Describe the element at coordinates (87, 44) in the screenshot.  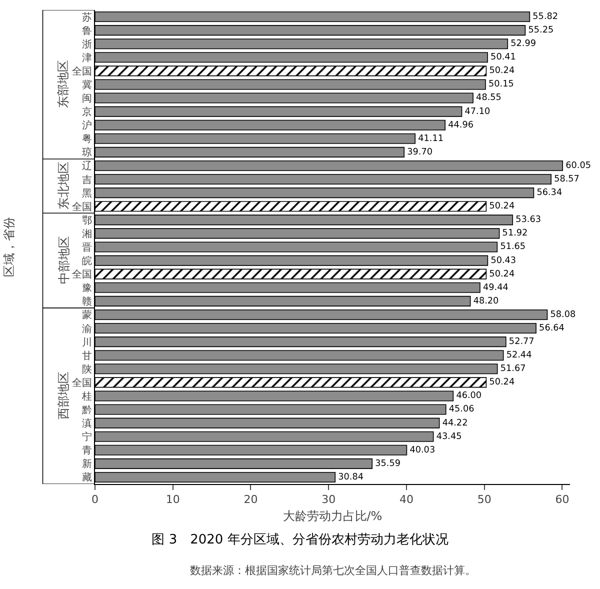
I see `y-tick-label: 浙` at that location.